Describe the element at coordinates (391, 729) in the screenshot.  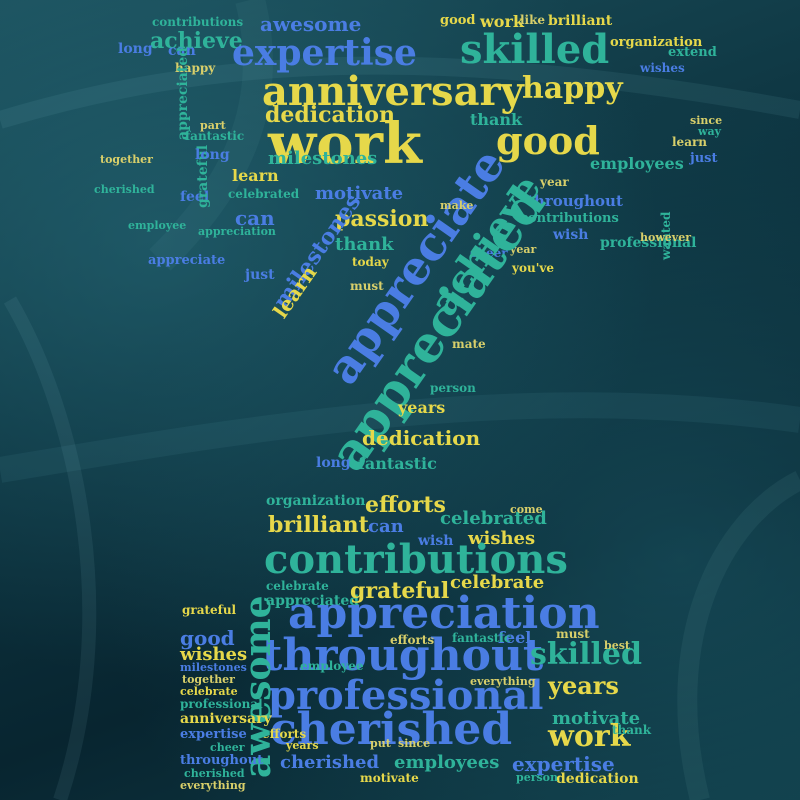
I see `word-cherished: cherished` at that location.